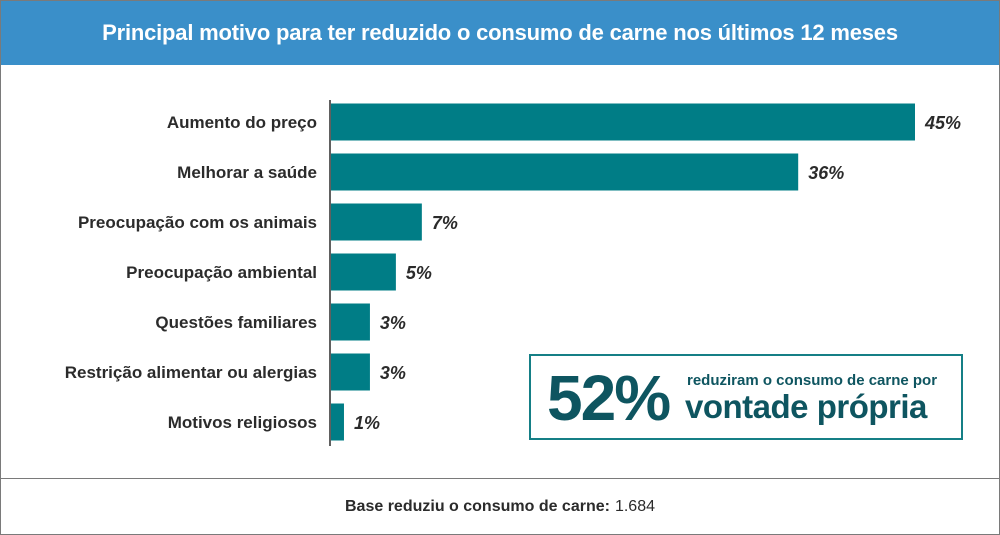 Image resolution: width=1000 pixels, height=535 pixels. Describe the element at coordinates (419, 273) in the screenshot. I see `bar-value-label: 5%` at that location.